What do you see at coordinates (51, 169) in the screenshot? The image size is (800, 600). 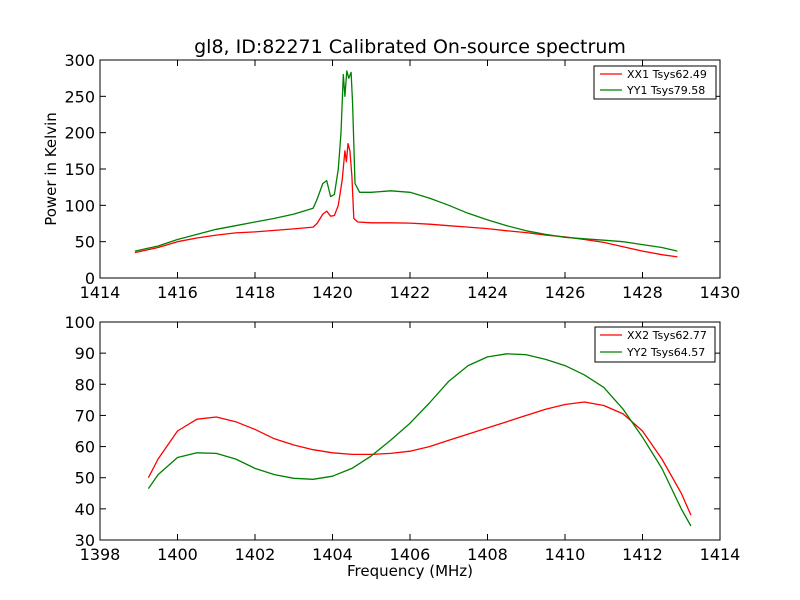 I see `top-y-axis-label: Power in Kelvin` at bounding box center [51, 169].